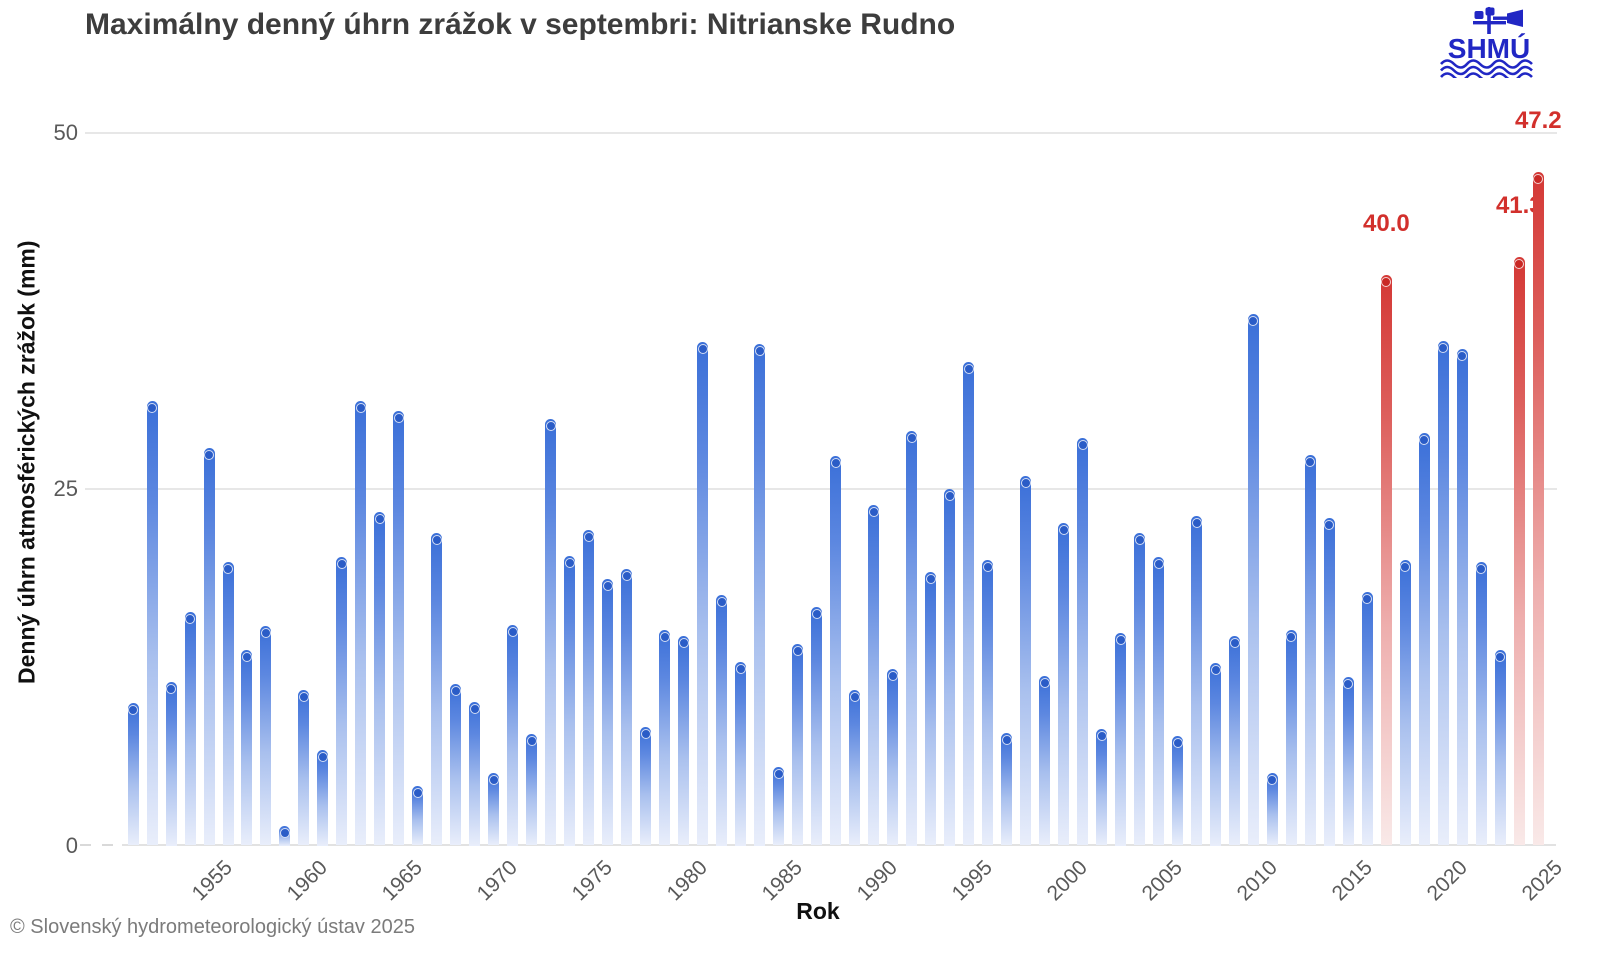 The image size is (1600, 960). Describe the element at coordinates (1196, 681) in the screenshot. I see `bar-2007` at that location.